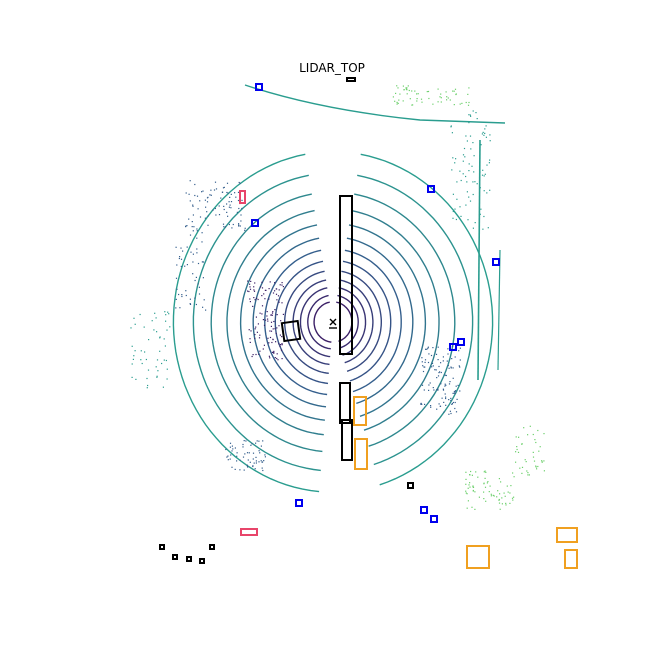 The width and height of the screenshot is (648, 648). Describe the element at coordinates (567, 535) in the screenshot. I see `barrier-box-outline` at that location.